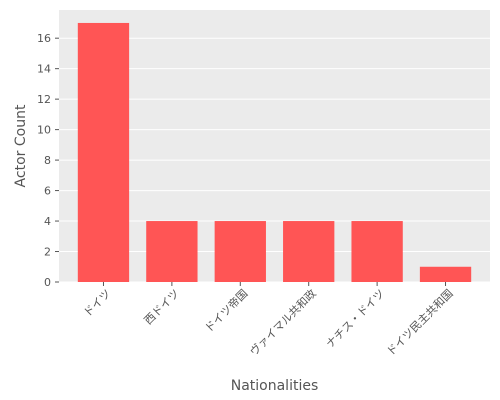 The width and height of the screenshot is (500, 400). What do you see at coordinates (356, 319) in the screenshot?
I see `x-tick-label: ナチス・ドイツ` at bounding box center [356, 319].